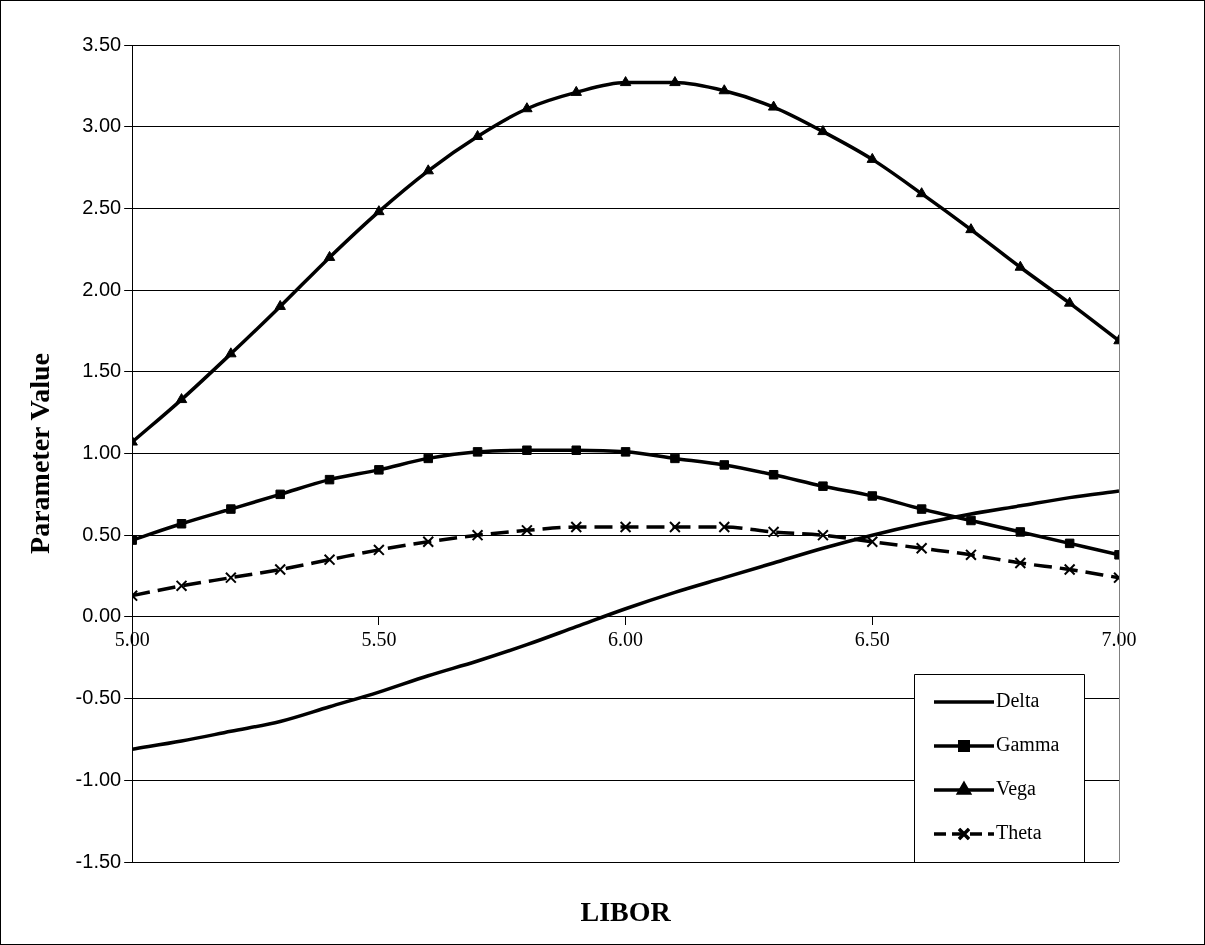 The height and width of the screenshot is (945, 1205). I want to click on y-tick-label: -0.50, so click(98, 697).